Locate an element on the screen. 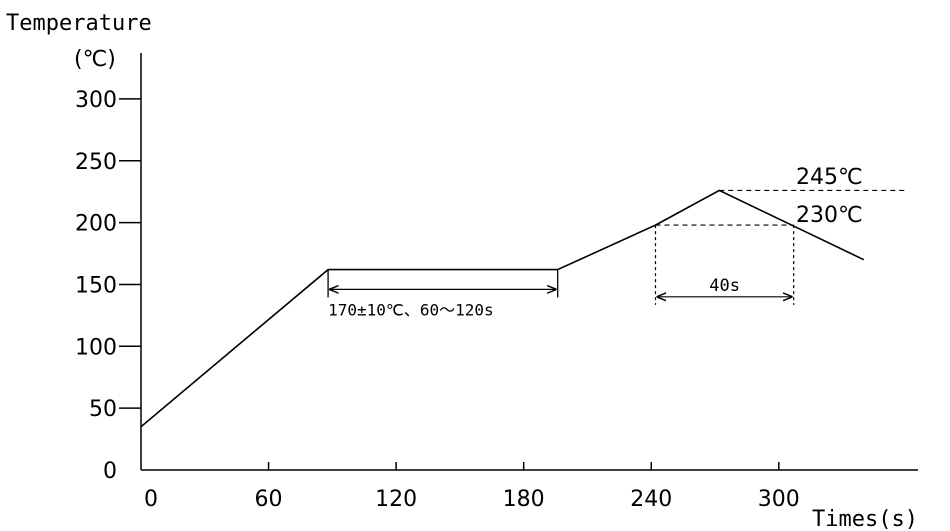 This screenshot has width=950, height=531. x-tick-label: 240 is located at coordinates (651, 499).